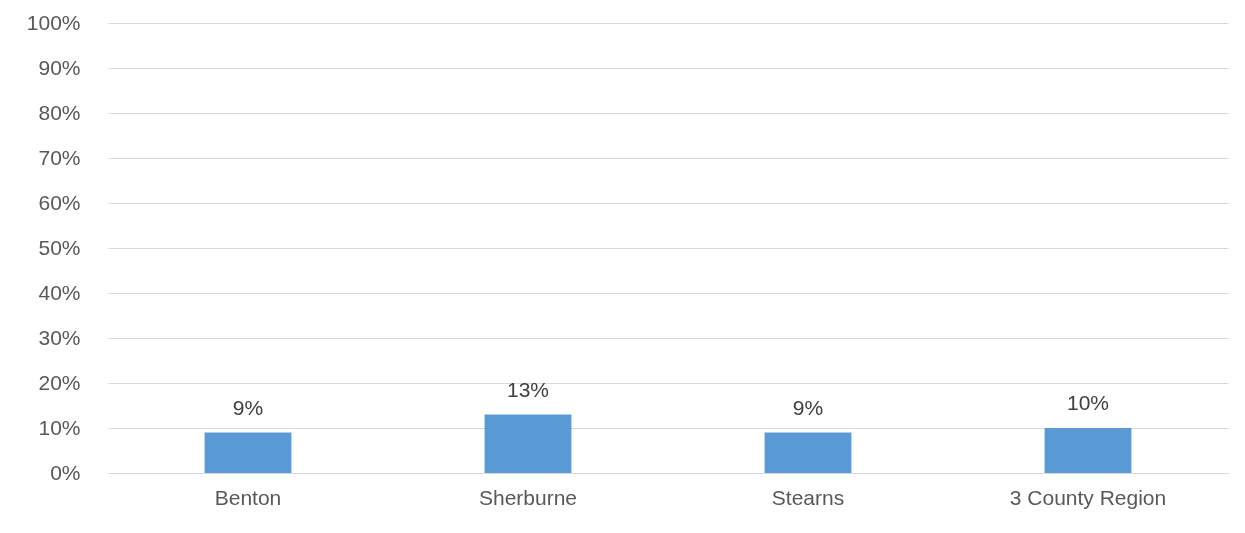  I want to click on x-tick-label: Sherburne, so click(528, 497).